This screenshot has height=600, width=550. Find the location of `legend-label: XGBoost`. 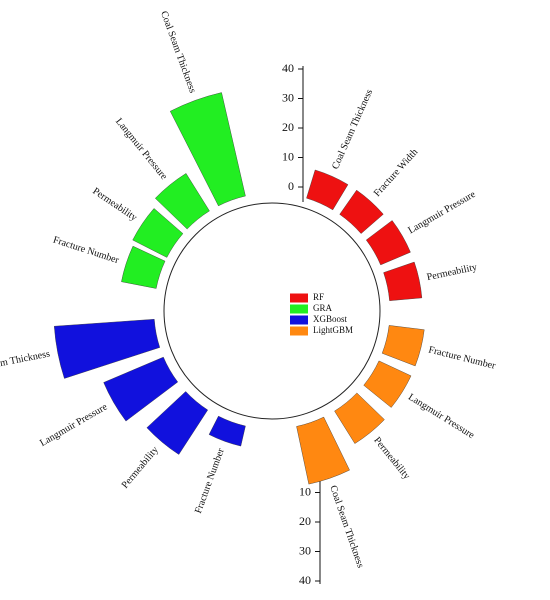

legend-label: XGBoost is located at coordinates (330, 319).